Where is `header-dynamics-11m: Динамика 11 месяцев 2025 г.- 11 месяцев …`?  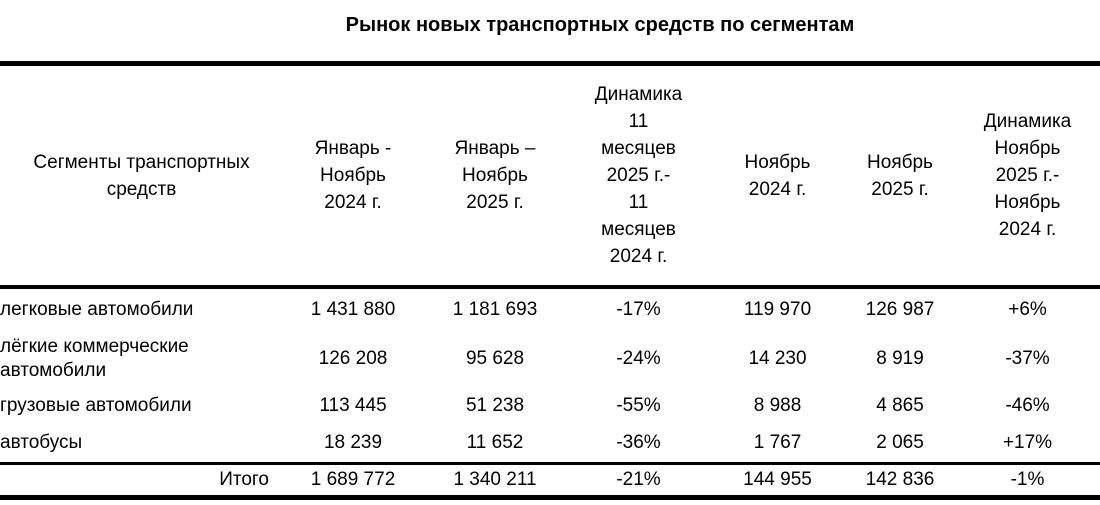
header-dynamics-11m: Динамика 11 месяцев 2025 г.- 11 месяцев … is located at coordinates (638, 176).